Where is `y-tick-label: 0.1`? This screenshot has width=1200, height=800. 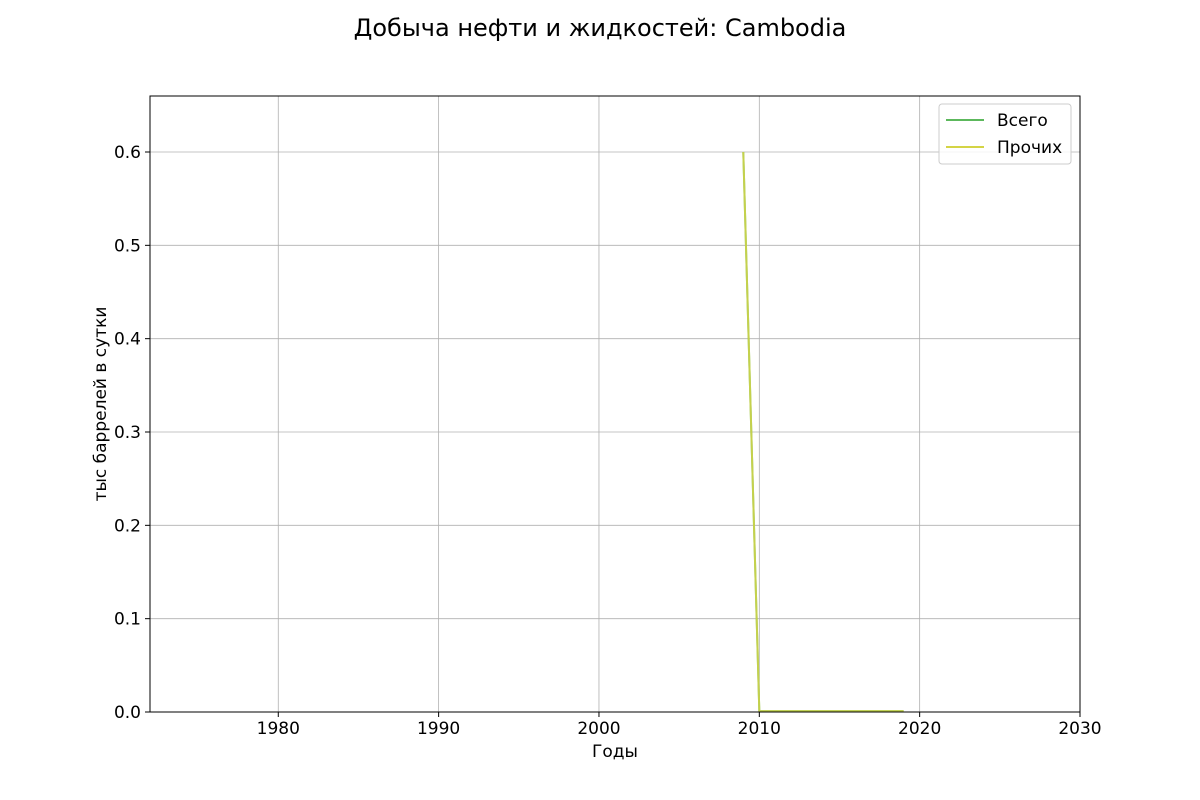 y-tick-label: 0.1 is located at coordinates (127, 620).